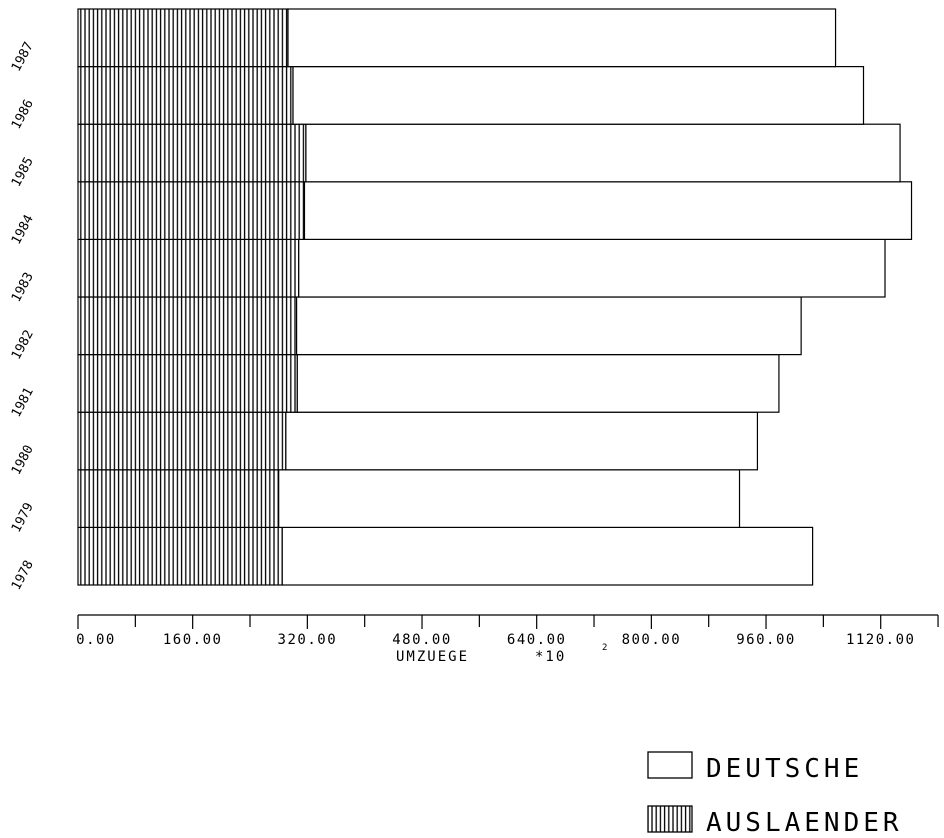 The width and height of the screenshot is (944, 838). What do you see at coordinates (23, 57) in the screenshot?
I see `category-label-1987: 1987` at bounding box center [23, 57].